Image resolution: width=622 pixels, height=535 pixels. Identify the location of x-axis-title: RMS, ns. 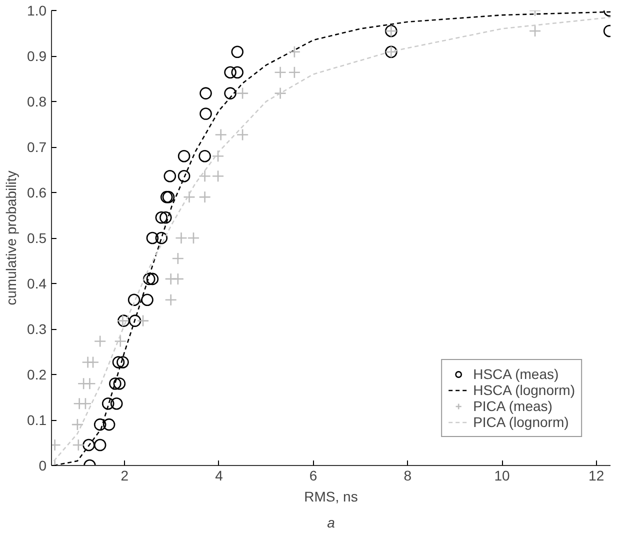
(331, 496).